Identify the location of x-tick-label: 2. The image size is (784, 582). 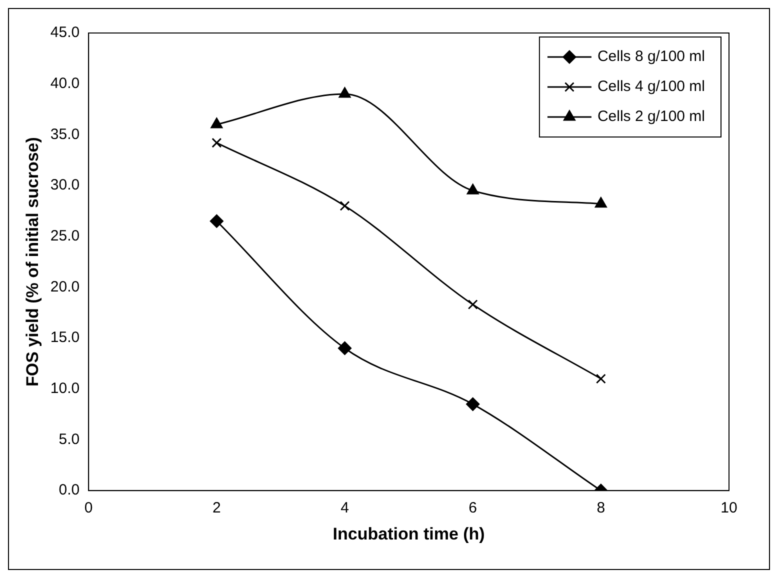
(216, 508).